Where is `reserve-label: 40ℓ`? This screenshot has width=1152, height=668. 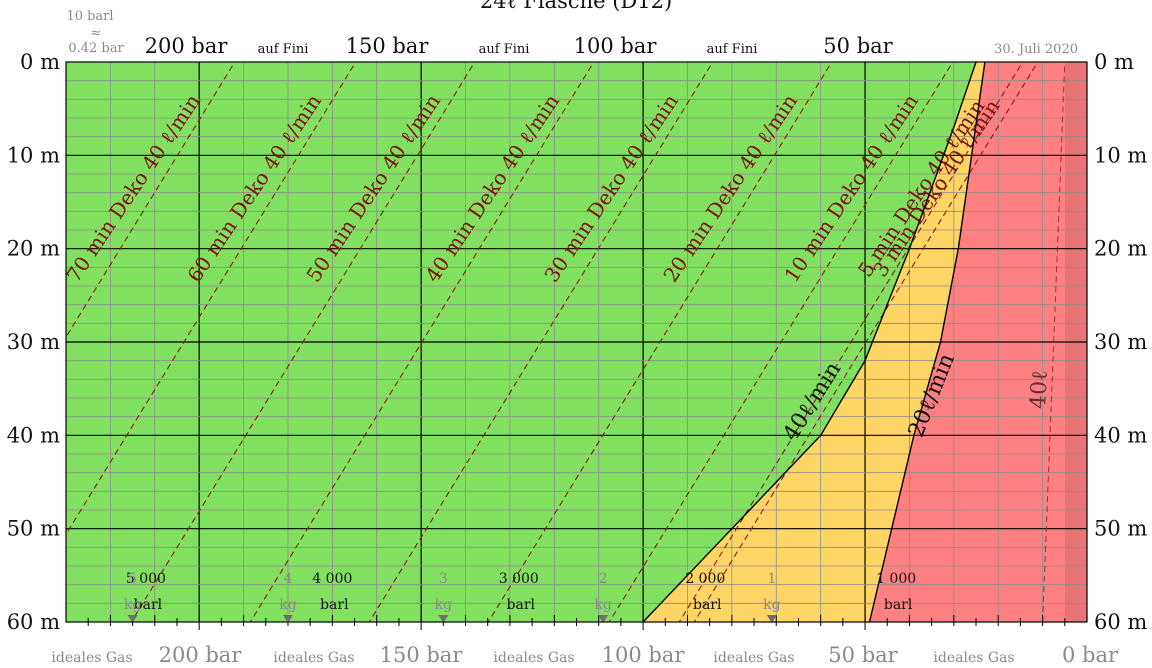 reserve-label: 40ℓ is located at coordinates (1039, 390).